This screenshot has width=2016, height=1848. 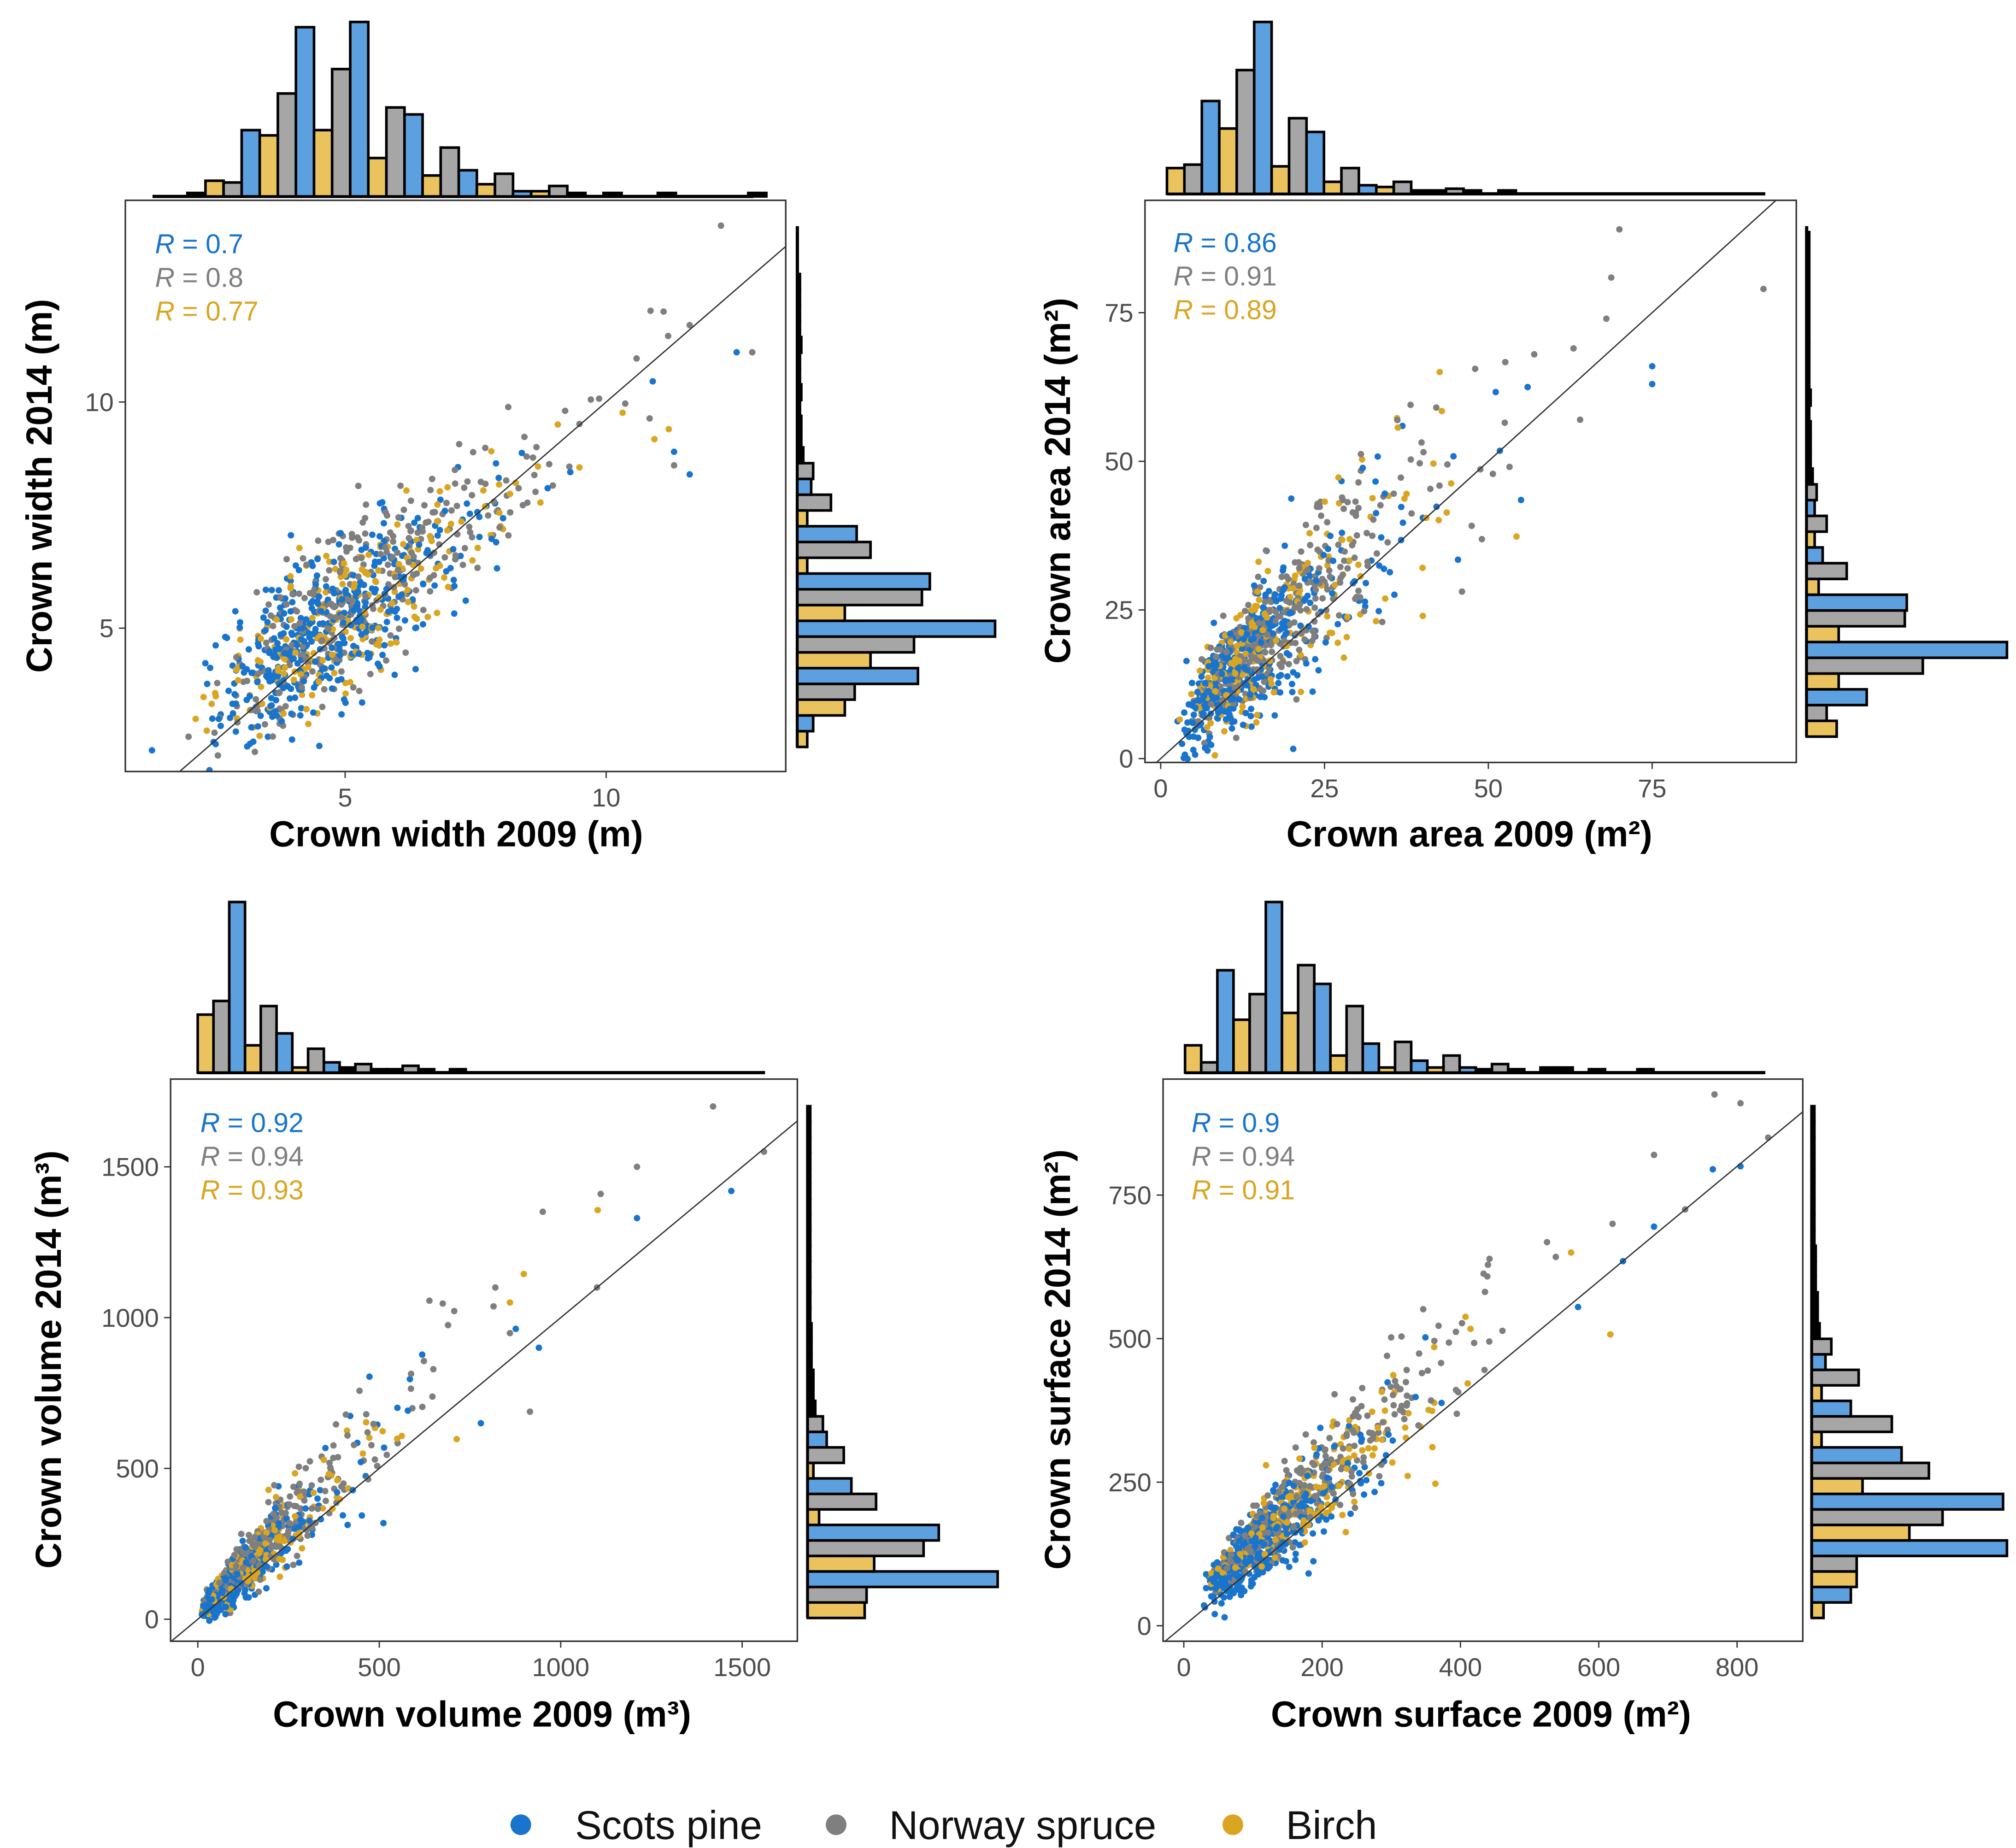 What do you see at coordinates (1119, 609) in the screenshot?
I see `y-tick-label: 25` at bounding box center [1119, 609].